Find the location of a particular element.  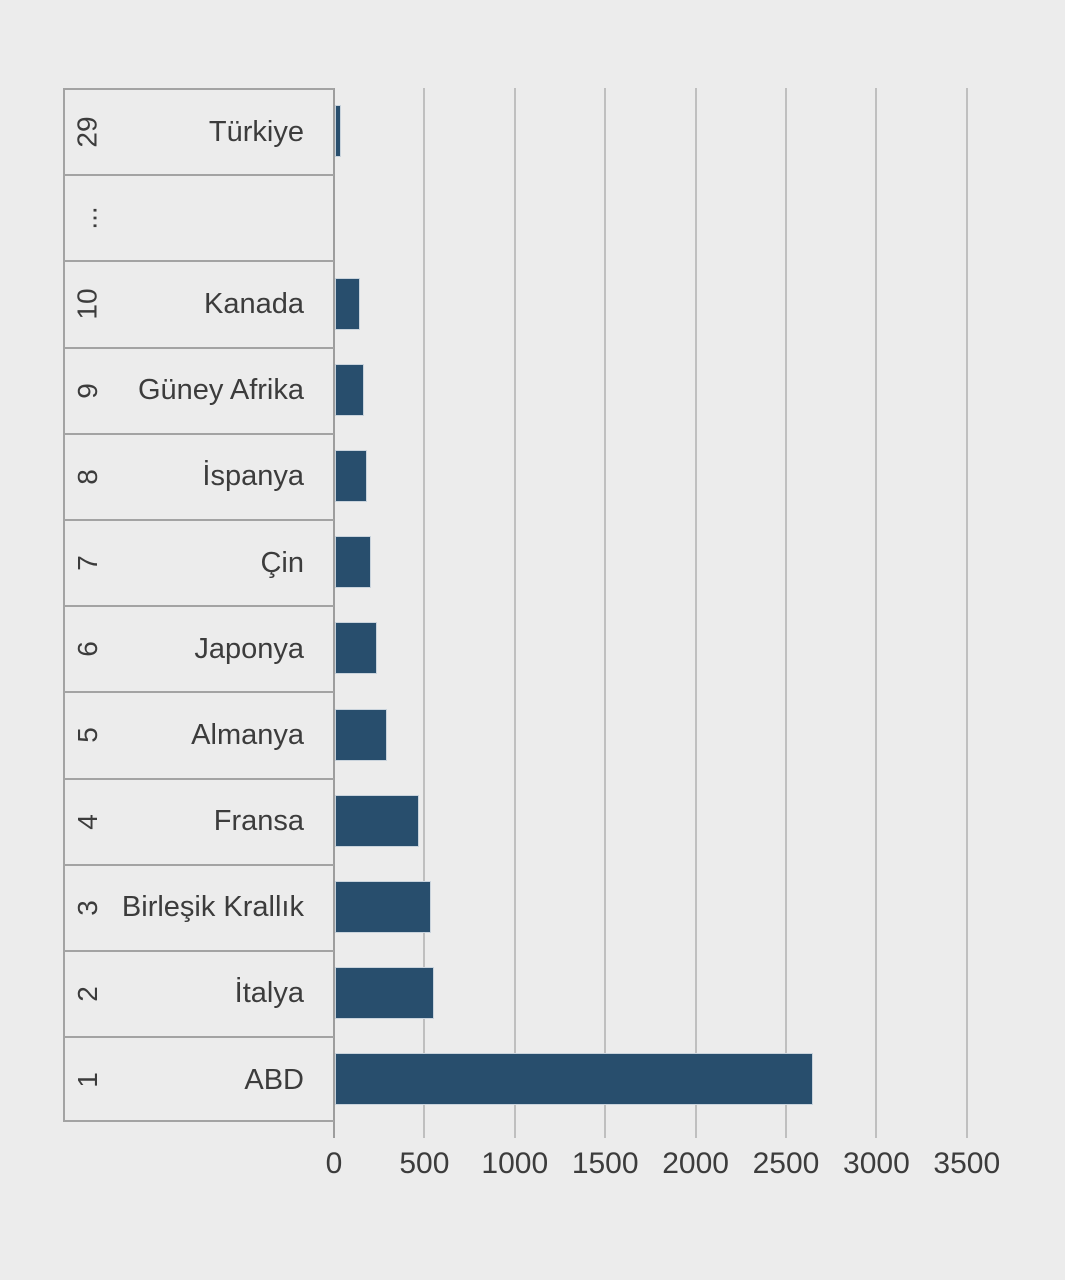

x-tick-label: 0 is located at coordinates (334, 1164).